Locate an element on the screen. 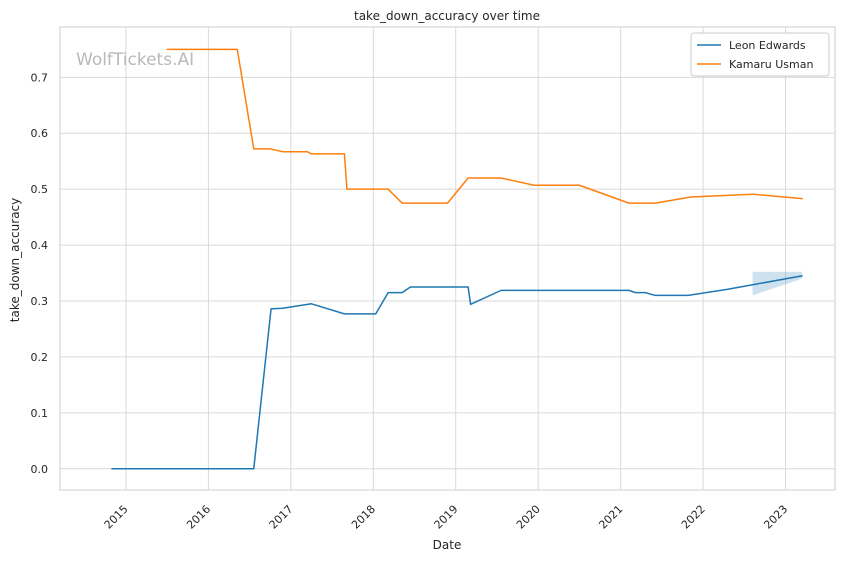 Image resolution: width=844 pixels, height=561 pixels. y-tick-label: 0.4 is located at coordinates (40, 245).